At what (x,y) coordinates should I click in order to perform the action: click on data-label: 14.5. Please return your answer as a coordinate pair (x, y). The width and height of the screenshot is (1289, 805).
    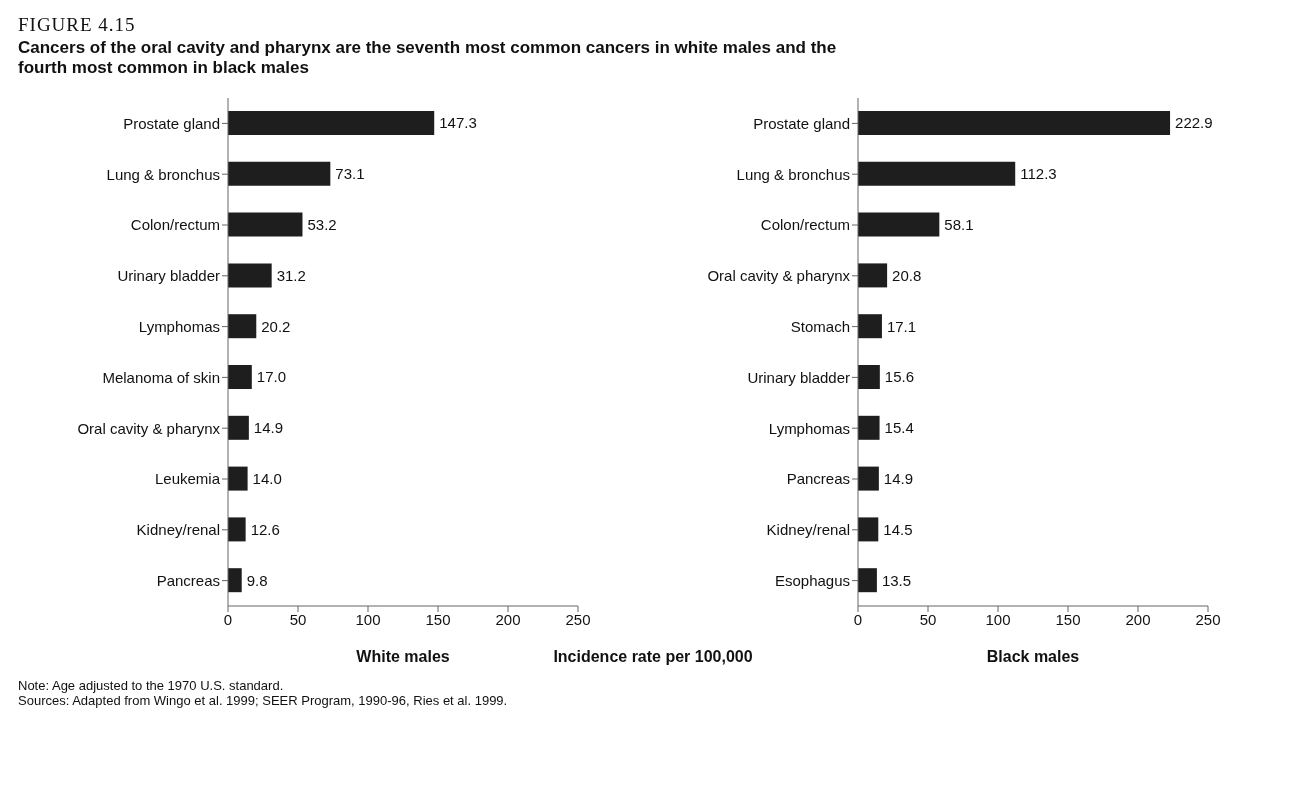
    Looking at the image, I should click on (898, 529).